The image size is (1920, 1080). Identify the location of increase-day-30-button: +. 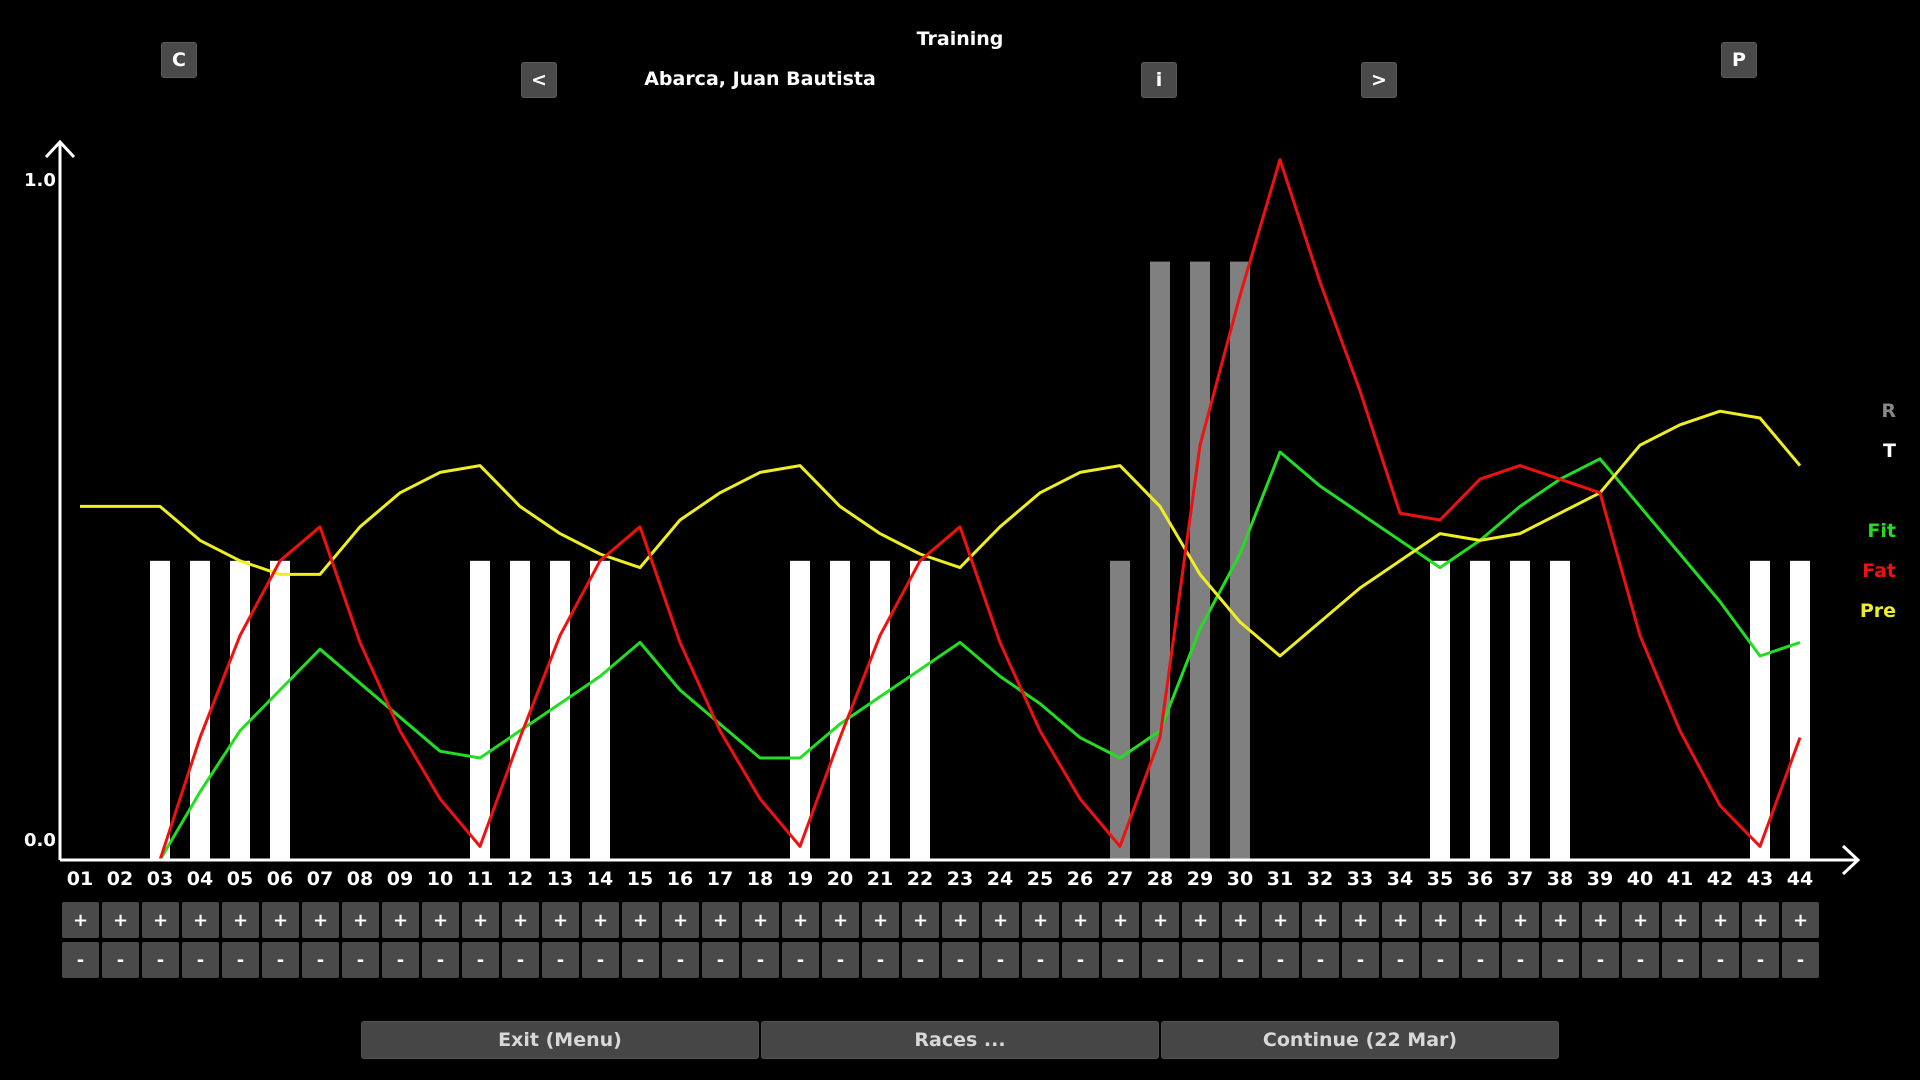
(1240, 920).